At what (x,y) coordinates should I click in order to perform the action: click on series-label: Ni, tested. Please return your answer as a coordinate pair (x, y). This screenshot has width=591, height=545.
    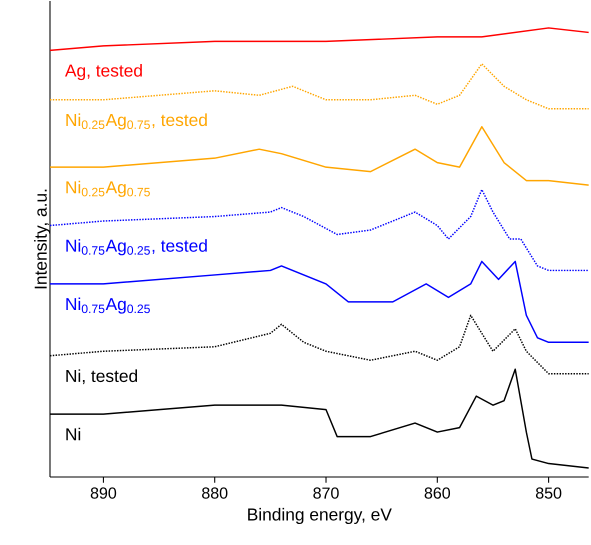
    Looking at the image, I should click on (102, 376).